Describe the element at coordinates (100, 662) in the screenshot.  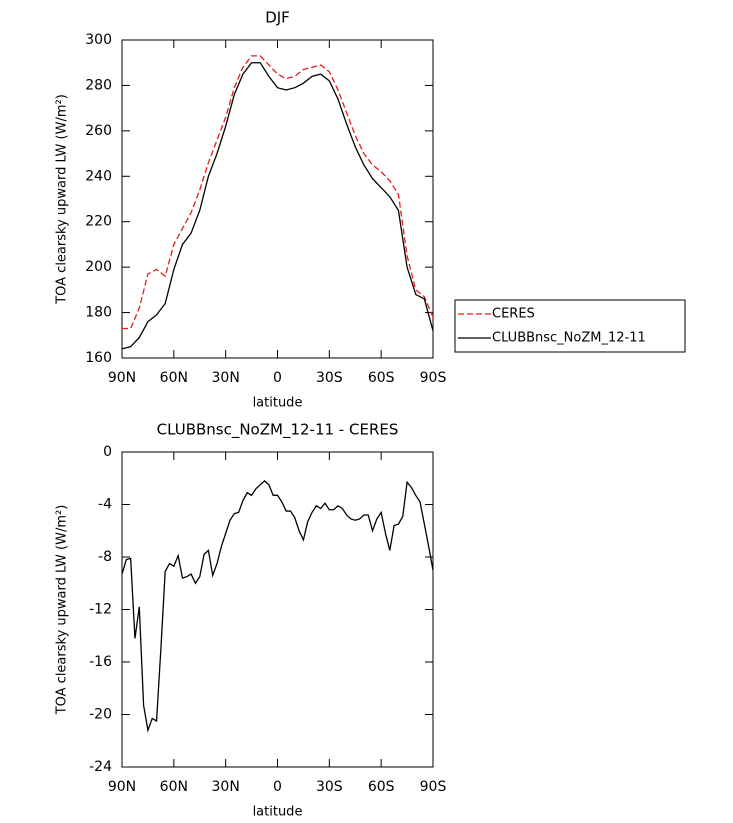
I see `y-tick-label: -16` at that location.